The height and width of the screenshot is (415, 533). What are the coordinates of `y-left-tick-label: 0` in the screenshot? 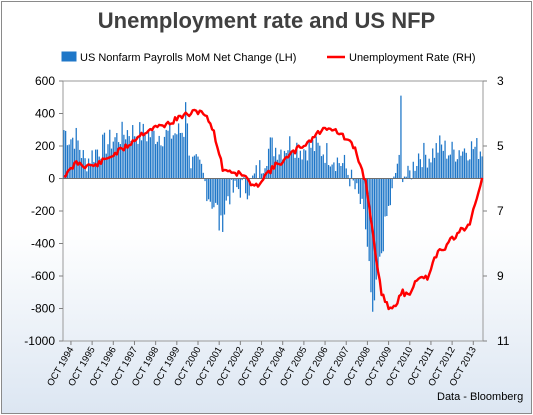 It's located at (51, 179).